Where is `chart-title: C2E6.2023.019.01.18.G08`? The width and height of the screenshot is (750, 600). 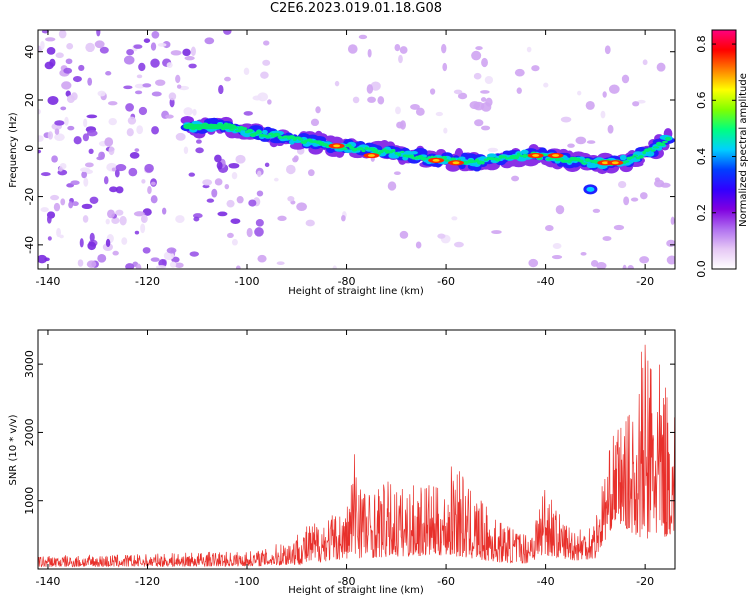
chart-title: C2E6.2023.019.01.18.G08 is located at coordinates (356, 8).